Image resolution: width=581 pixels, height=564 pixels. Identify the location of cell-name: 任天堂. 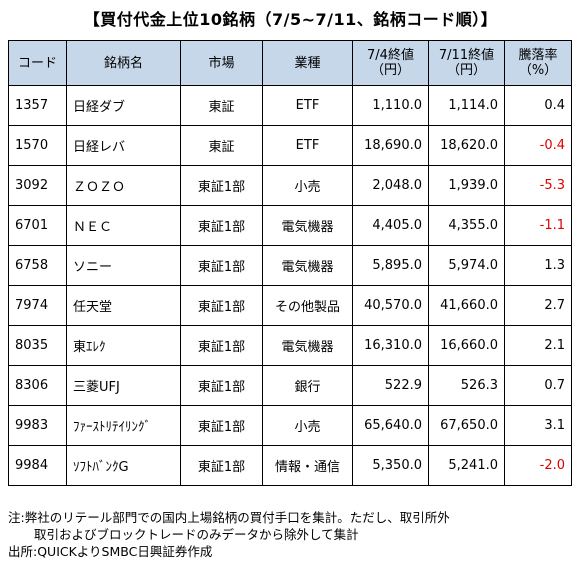
(123, 305).